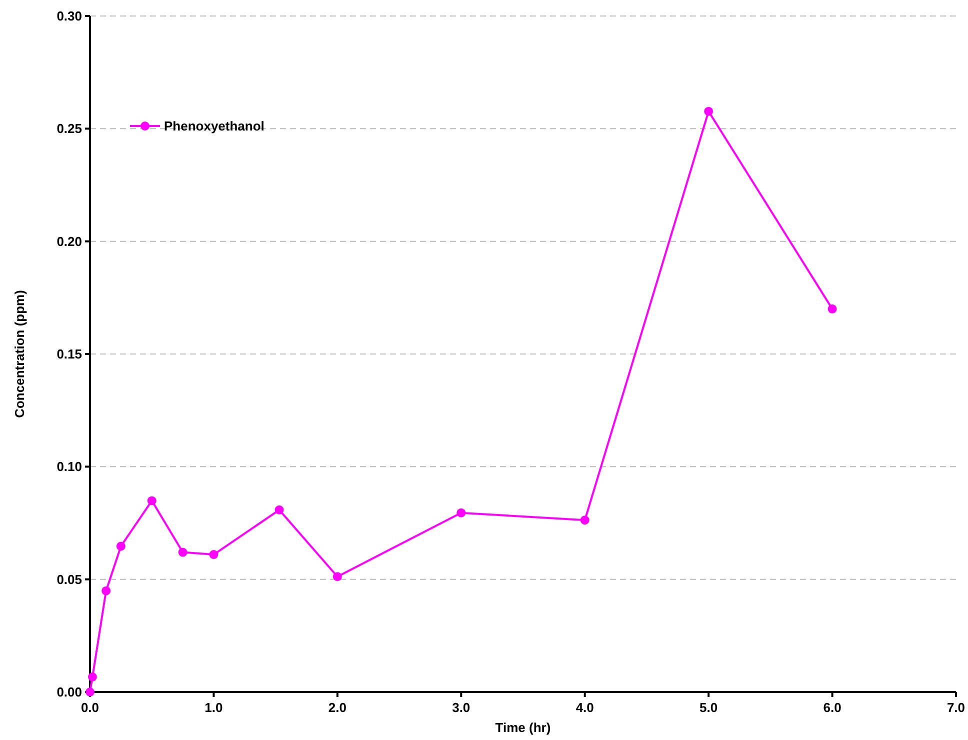 The width and height of the screenshot is (968, 740). What do you see at coordinates (90, 707) in the screenshot?
I see `x-tick-label: 0.0` at bounding box center [90, 707].